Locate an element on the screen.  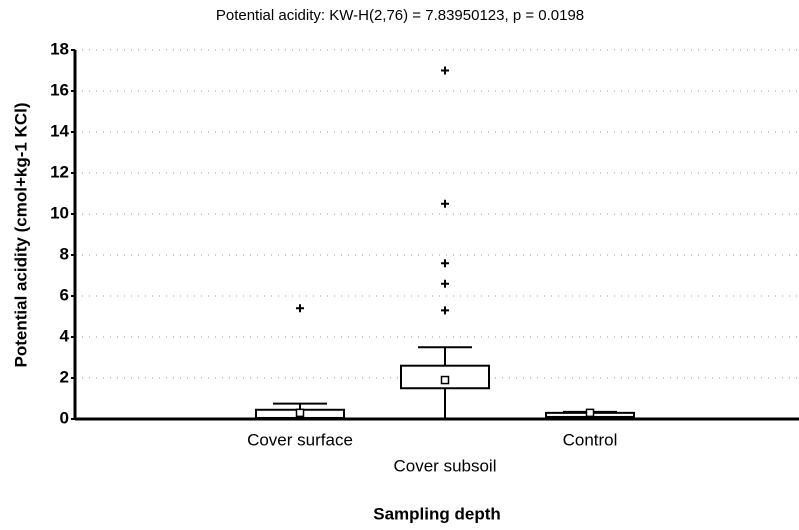
y-tick-label: 12 is located at coordinates (59, 171).